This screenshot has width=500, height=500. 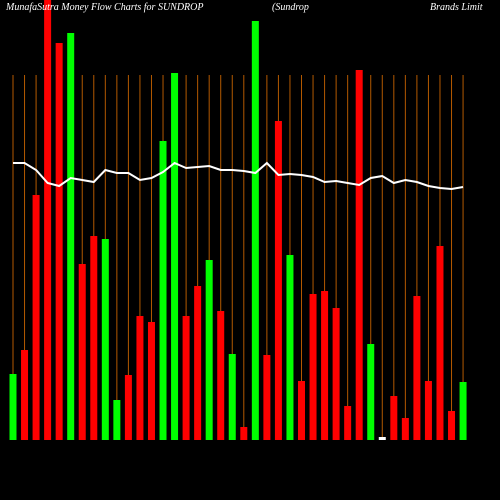 I want to click on line, so click(x=238, y=176).